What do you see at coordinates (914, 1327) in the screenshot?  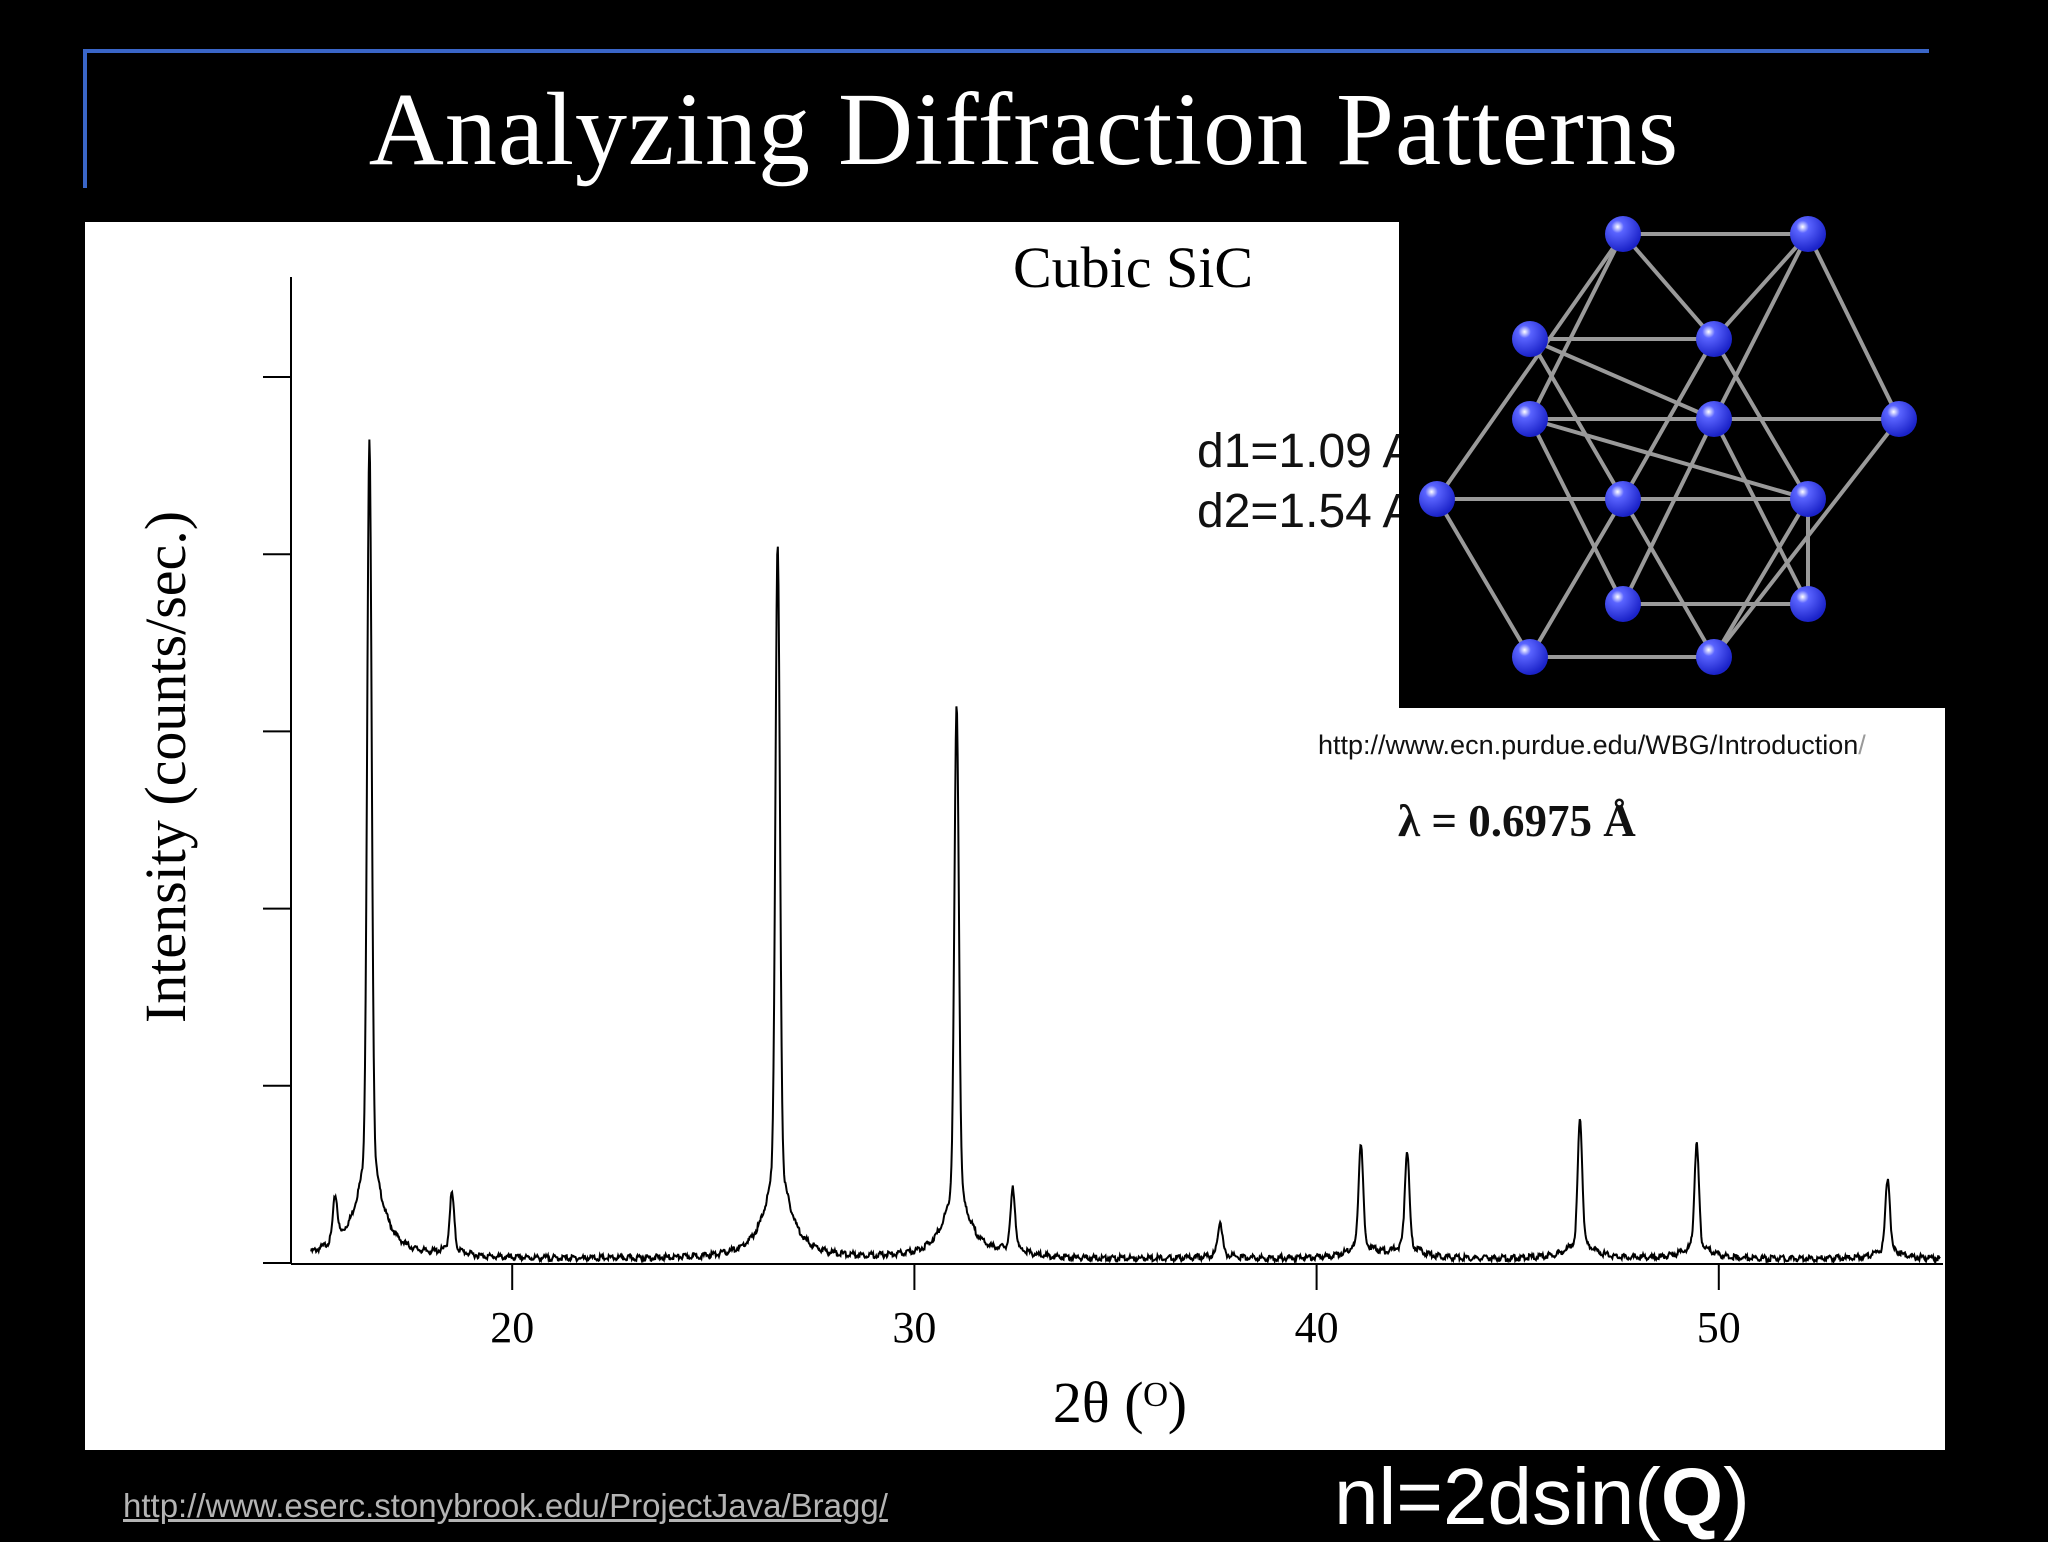 I see `x-tick-label: 30` at bounding box center [914, 1327].